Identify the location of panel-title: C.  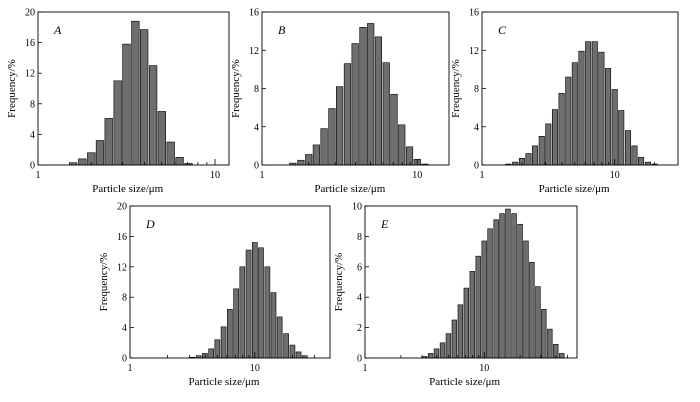
(502, 30).